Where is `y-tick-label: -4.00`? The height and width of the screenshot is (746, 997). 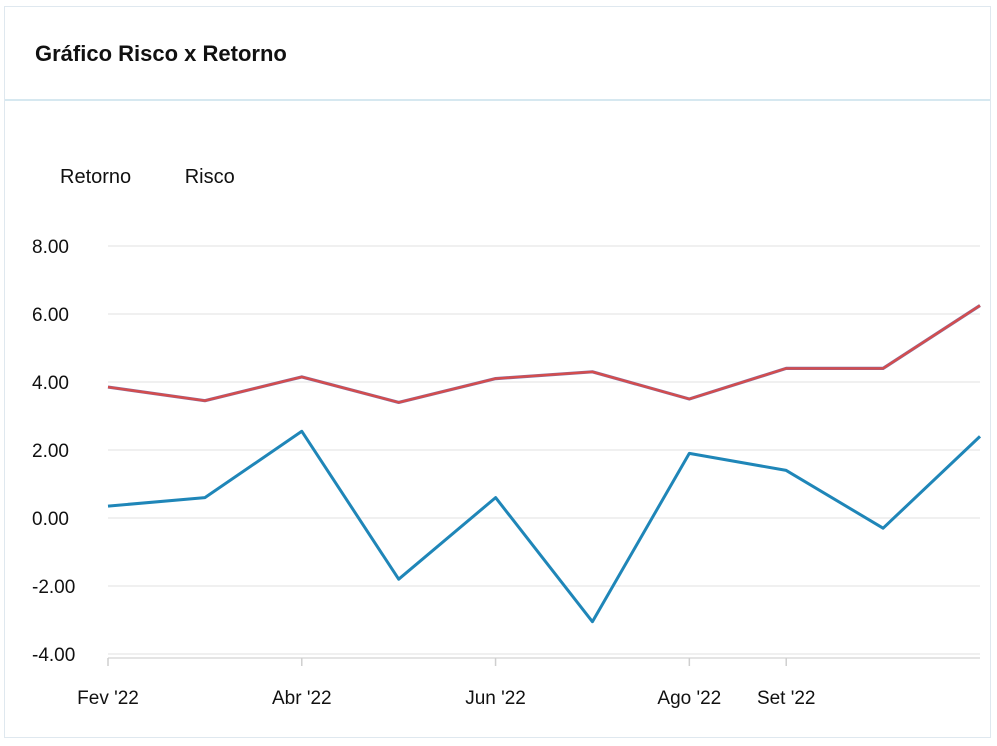
y-tick-label: -4.00 is located at coordinates (53, 655).